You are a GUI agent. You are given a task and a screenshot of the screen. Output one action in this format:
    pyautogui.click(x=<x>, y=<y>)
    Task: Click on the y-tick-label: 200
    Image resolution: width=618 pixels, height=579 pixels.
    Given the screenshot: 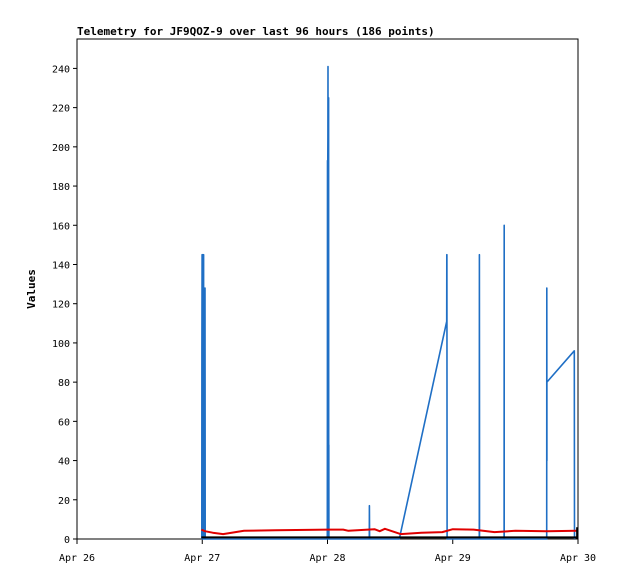 What is the action you would take?
    pyautogui.click(x=61, y=148)
    